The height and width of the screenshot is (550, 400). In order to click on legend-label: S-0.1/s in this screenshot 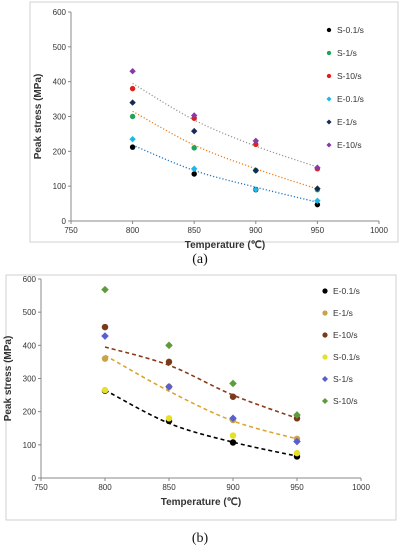, I will do `click(350, 30)`.